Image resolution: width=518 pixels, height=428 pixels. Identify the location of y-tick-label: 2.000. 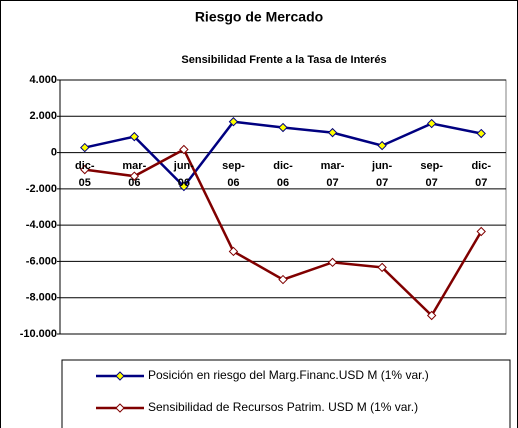
(43, 116).